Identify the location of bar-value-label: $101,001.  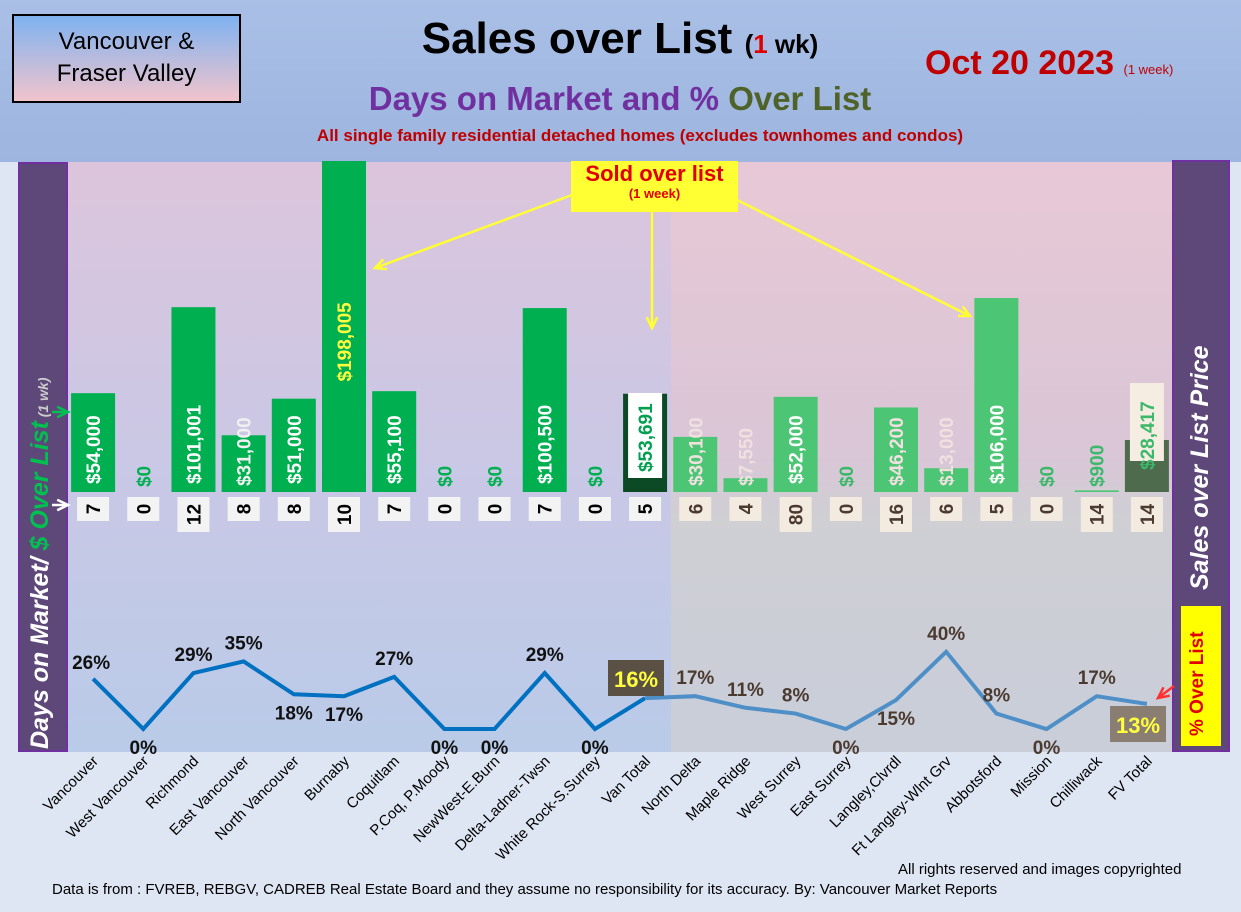
(194, 444).